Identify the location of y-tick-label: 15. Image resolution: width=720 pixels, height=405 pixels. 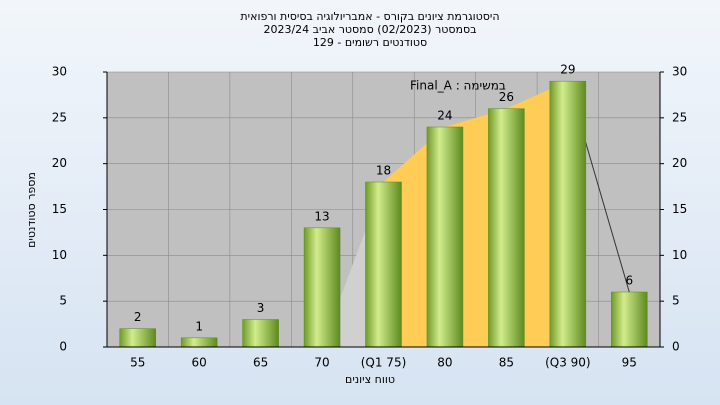
(59, 209).